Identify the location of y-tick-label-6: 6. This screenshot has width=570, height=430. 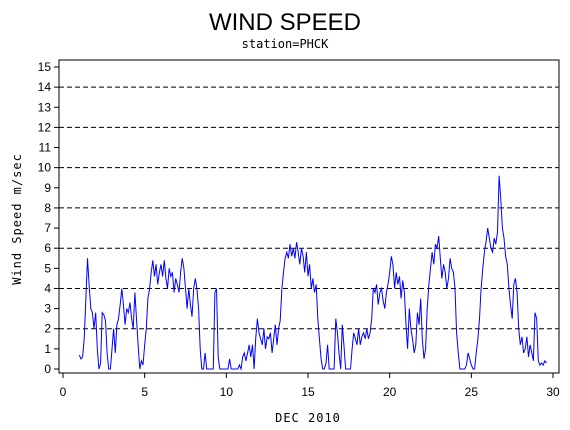
(47, 248).